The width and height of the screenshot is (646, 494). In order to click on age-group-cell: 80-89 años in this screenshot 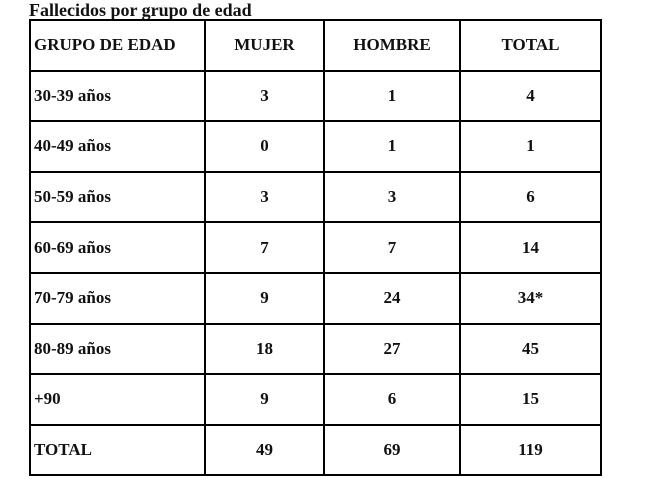, I will do `click(117, 349)`.